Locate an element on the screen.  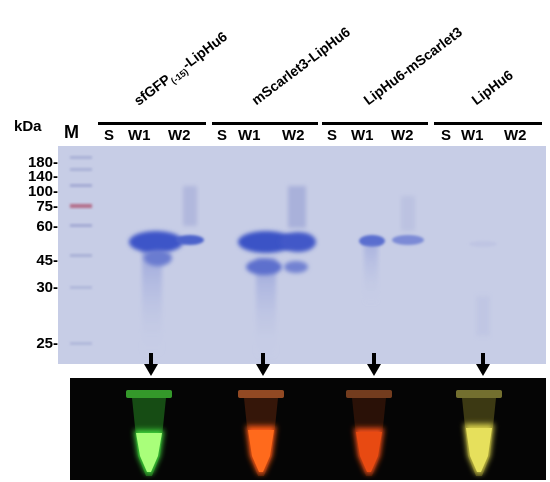
mw-marker-60: 60- is located at coordinates (47, 226).